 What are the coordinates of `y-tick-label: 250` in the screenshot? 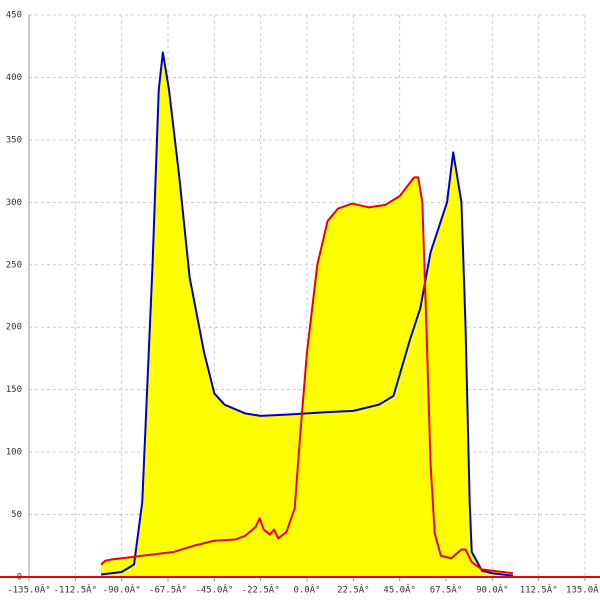 It's located at (14, 265).